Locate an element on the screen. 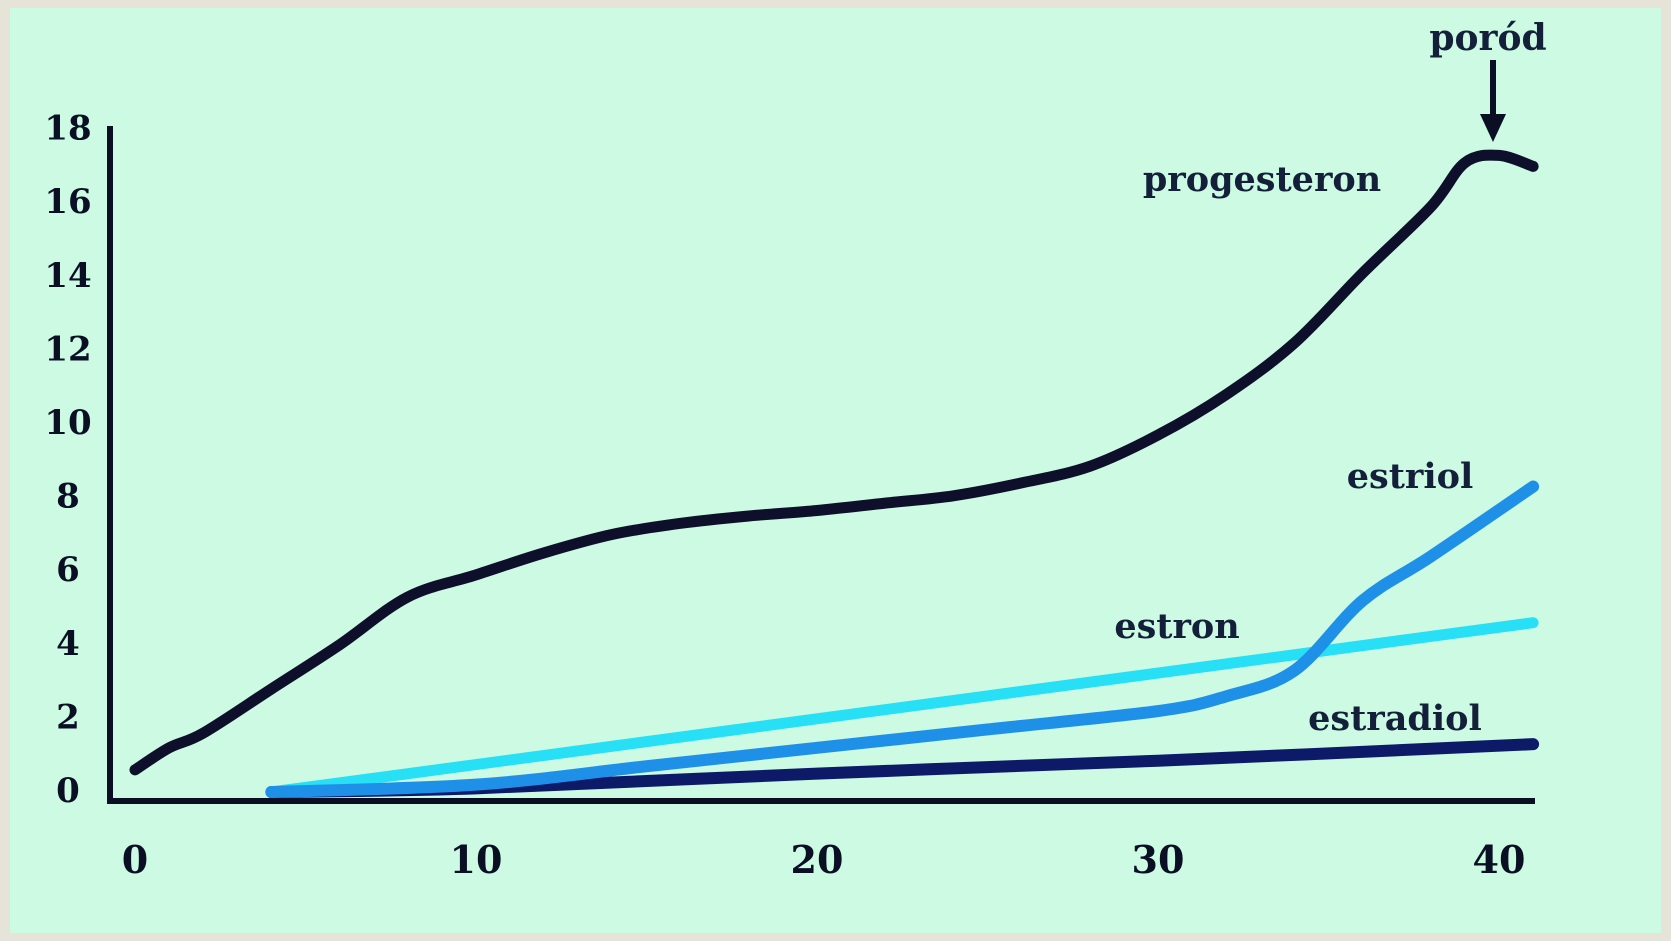 The image size is (1671, 941). y-tick-label-4: 4 is located at coordinates (68, 644).